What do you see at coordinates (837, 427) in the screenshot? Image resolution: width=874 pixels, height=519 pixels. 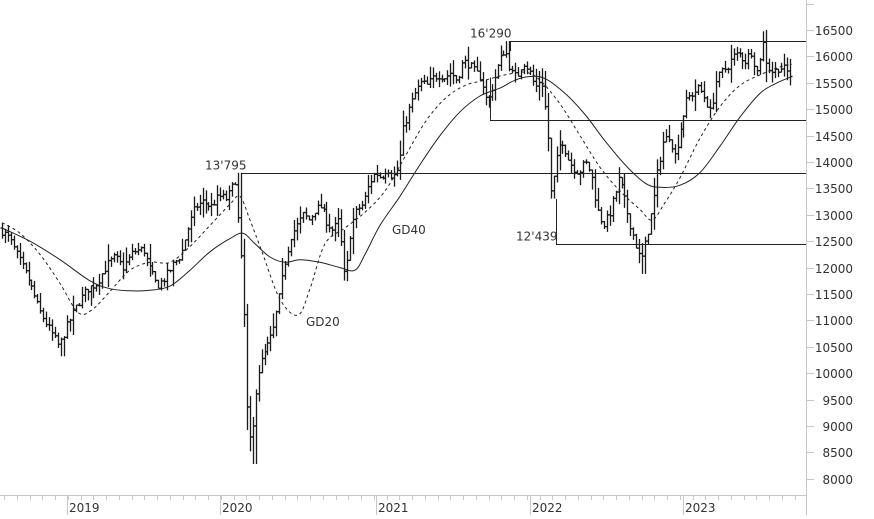 I see `y-tick-label: 9000` at bounding box center [837, 427].